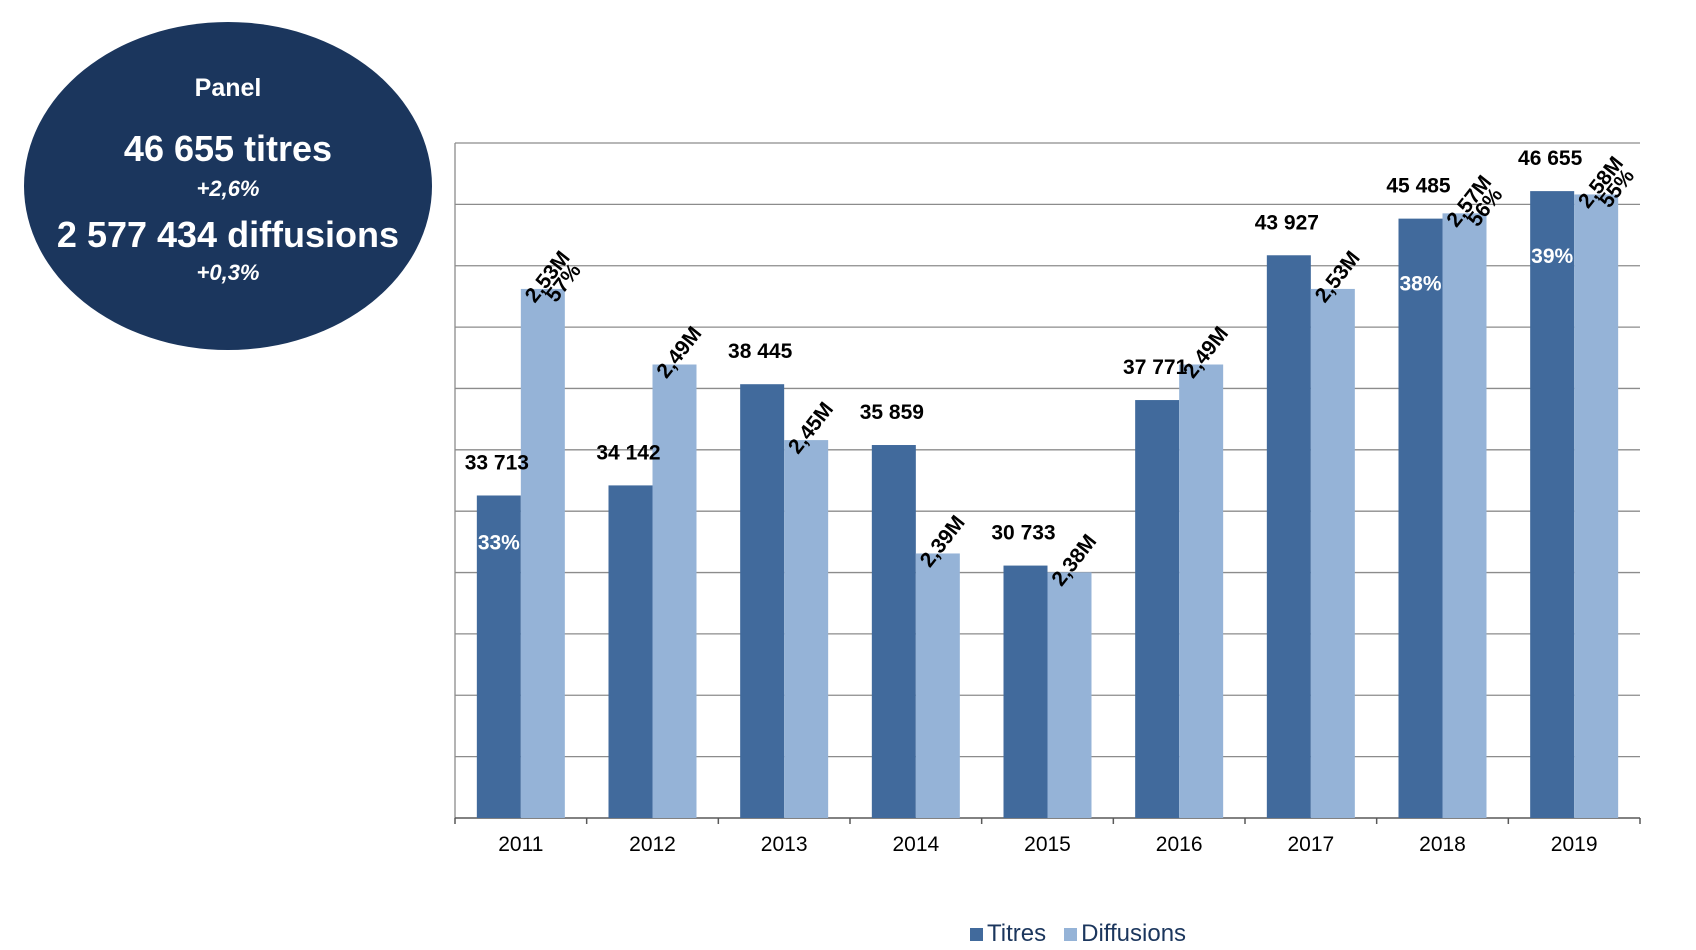 This screenshot has height=950, width=1696. I want to click on data-label-titres-2014: 35 859, so click(892, 412).